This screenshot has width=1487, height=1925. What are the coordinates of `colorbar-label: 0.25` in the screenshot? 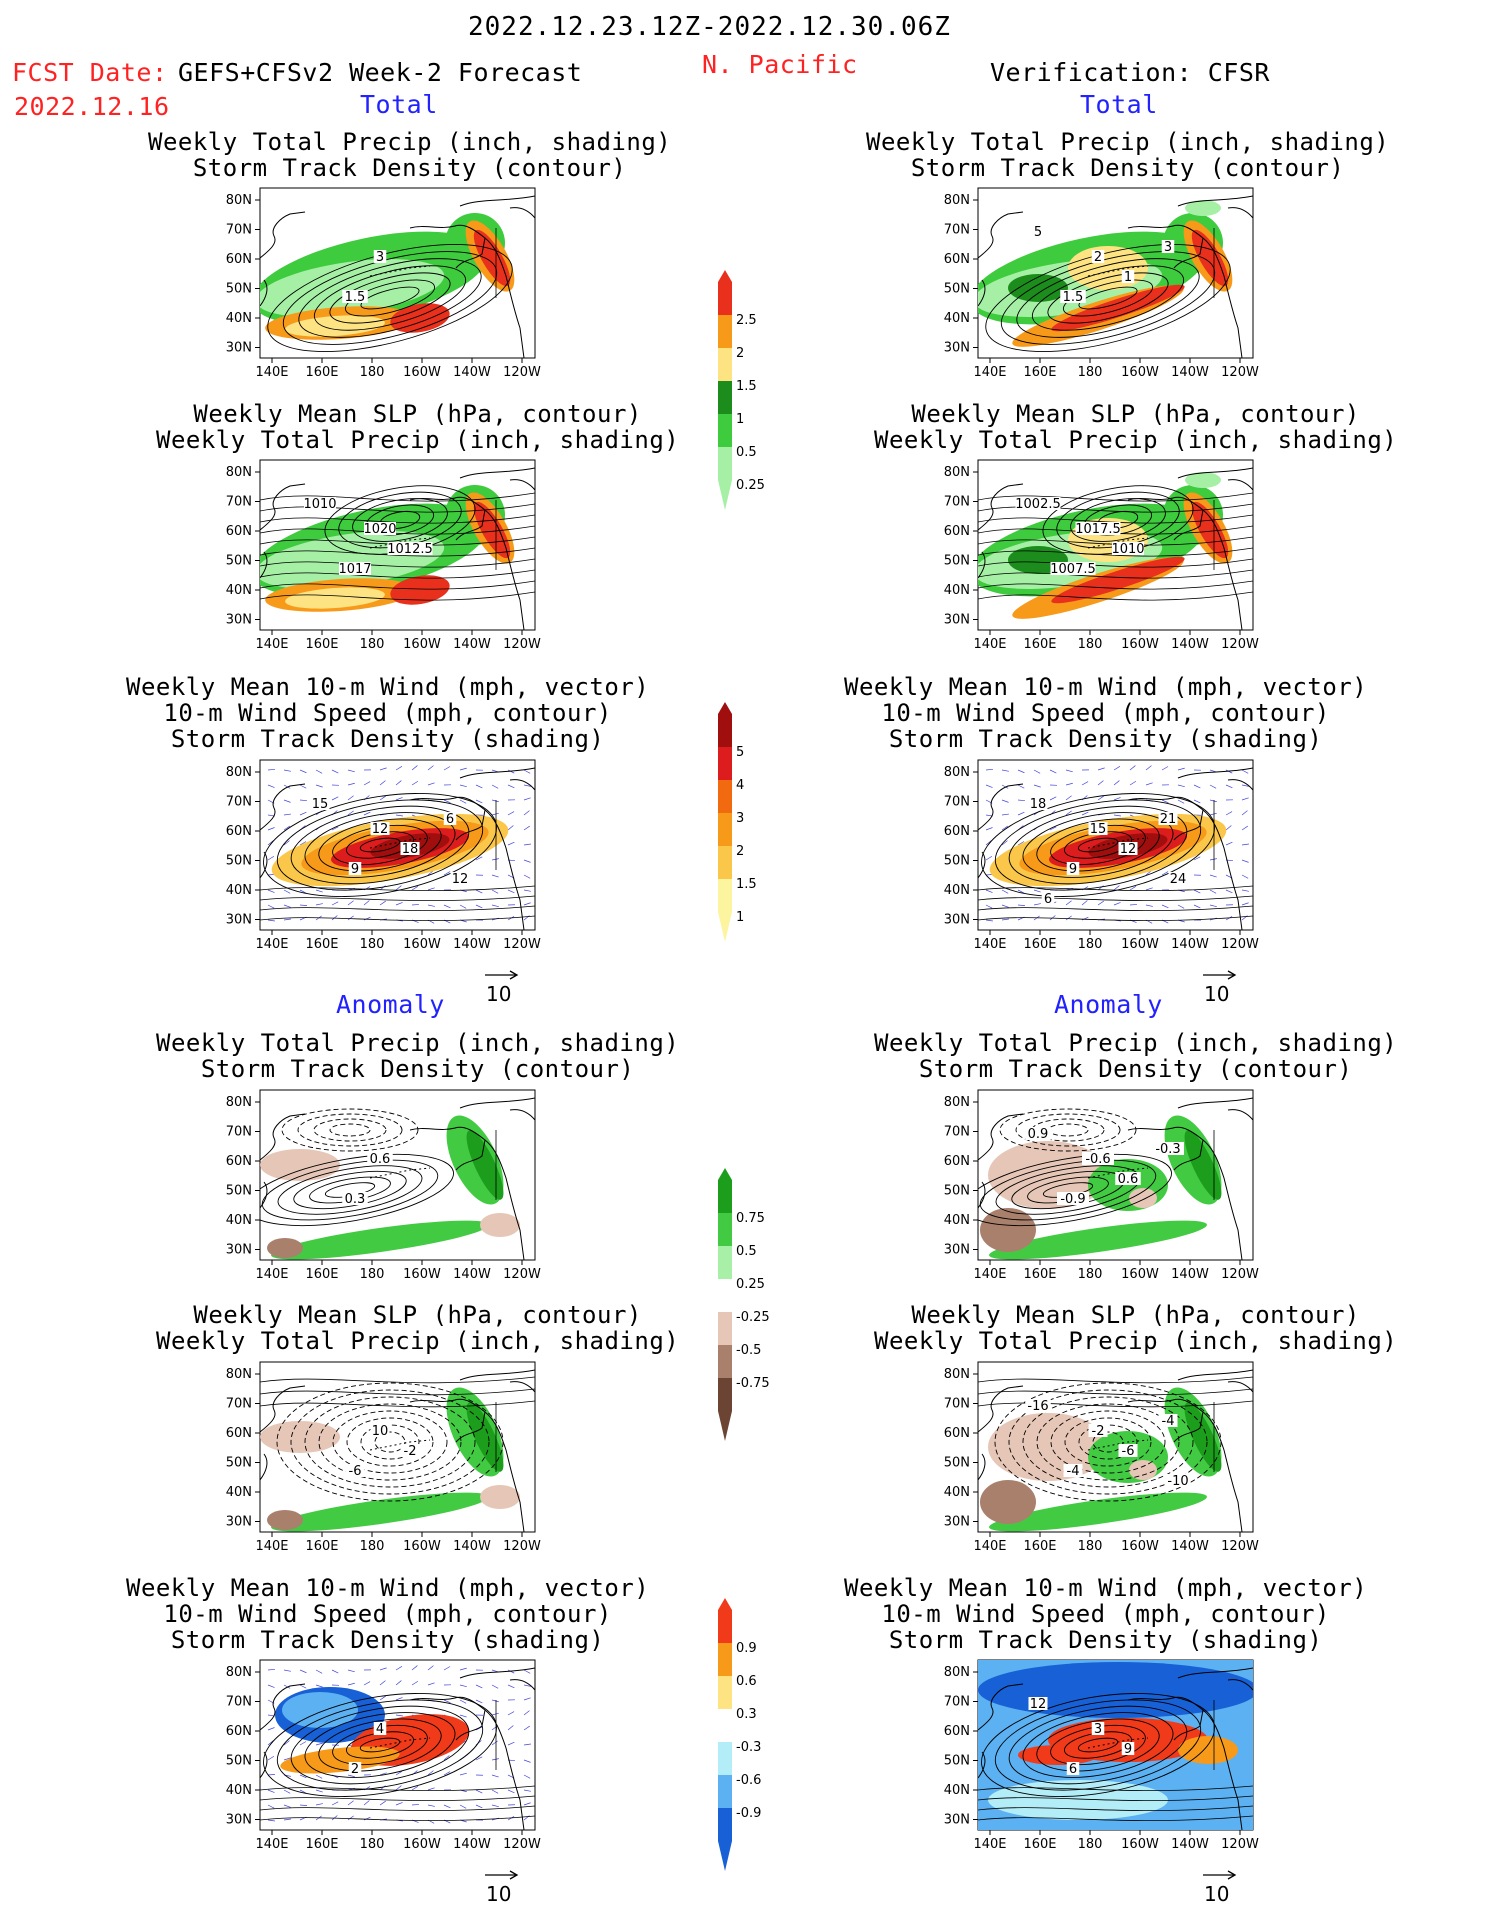 It's located at (750, 1284).